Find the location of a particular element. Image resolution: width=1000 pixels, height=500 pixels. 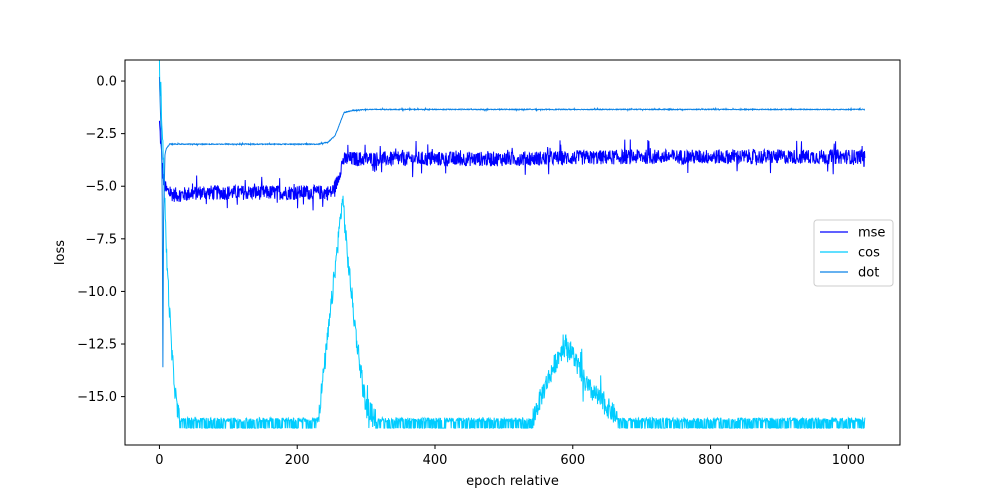

x-tick-label: 800 is located at coordinates (710, 460).